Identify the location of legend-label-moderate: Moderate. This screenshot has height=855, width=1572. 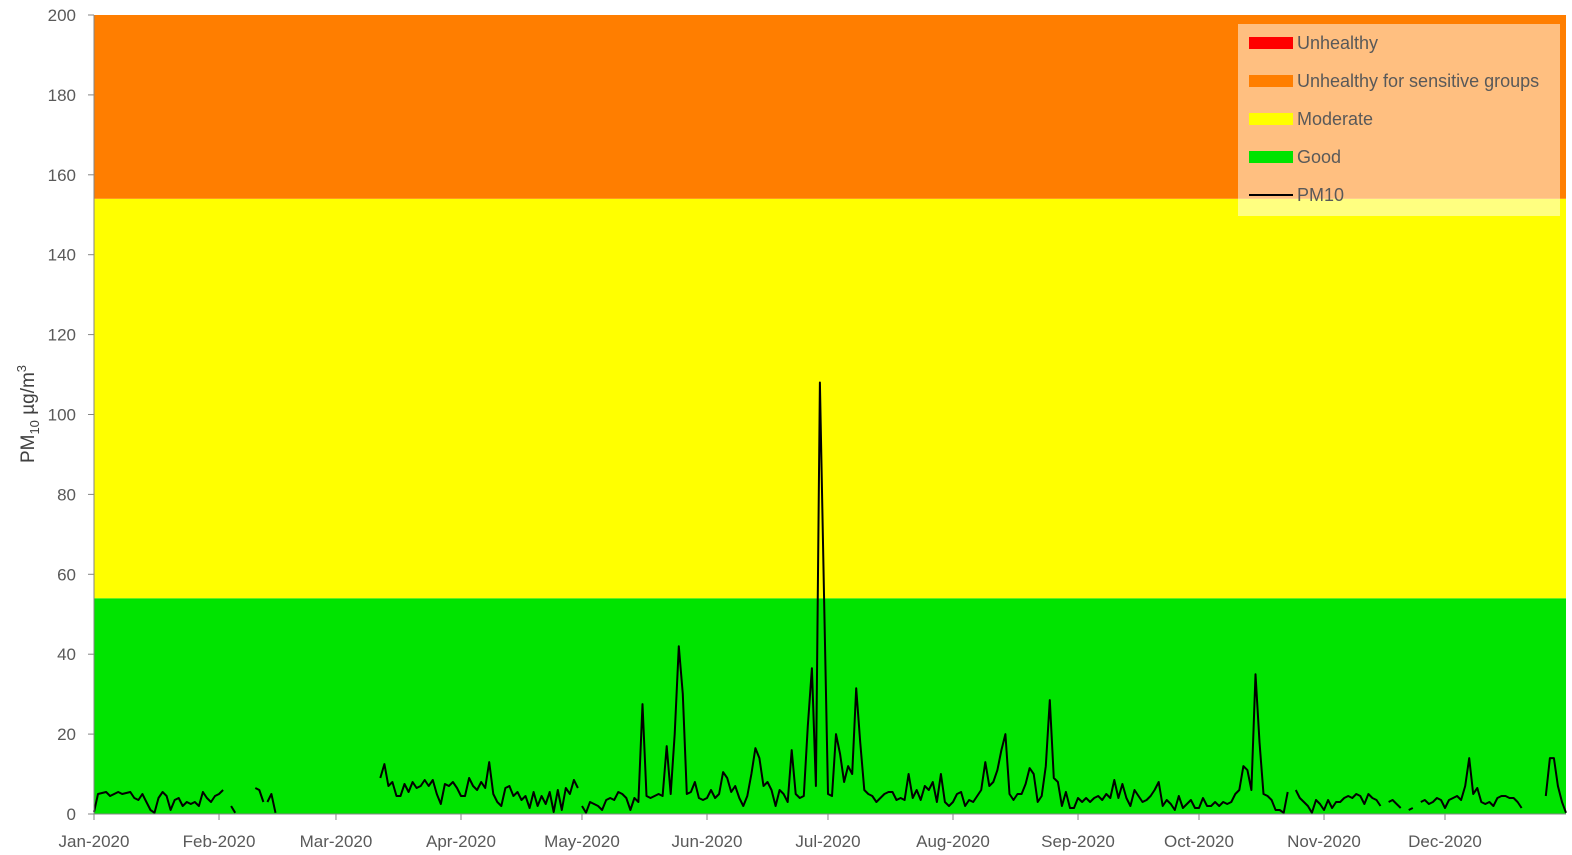
(1335, 119).